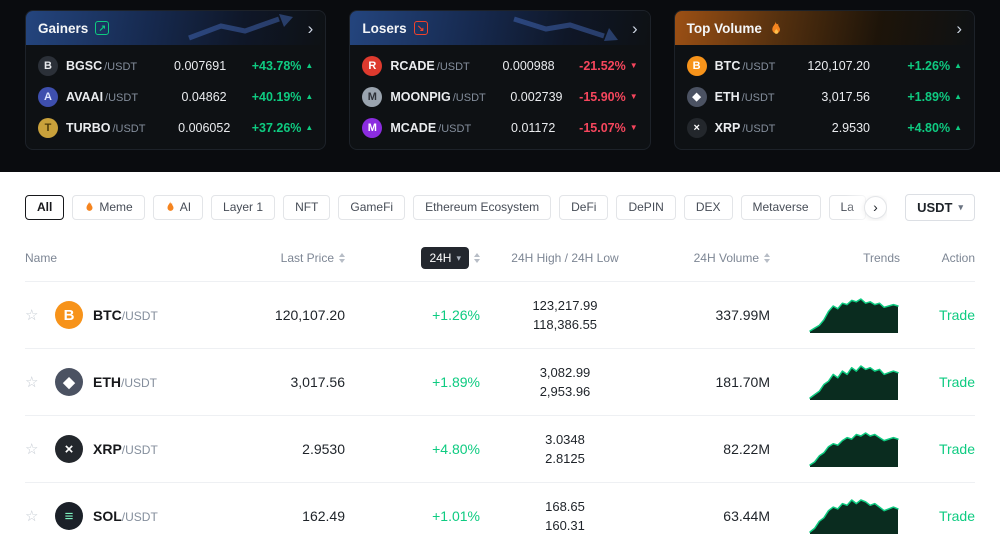 The image size is (1000, 550). What do you see at coordinates (780, 207) in the screenshot?
I see `filter-chip-metaverse: Metaverse` at bounding box center [780, 207].